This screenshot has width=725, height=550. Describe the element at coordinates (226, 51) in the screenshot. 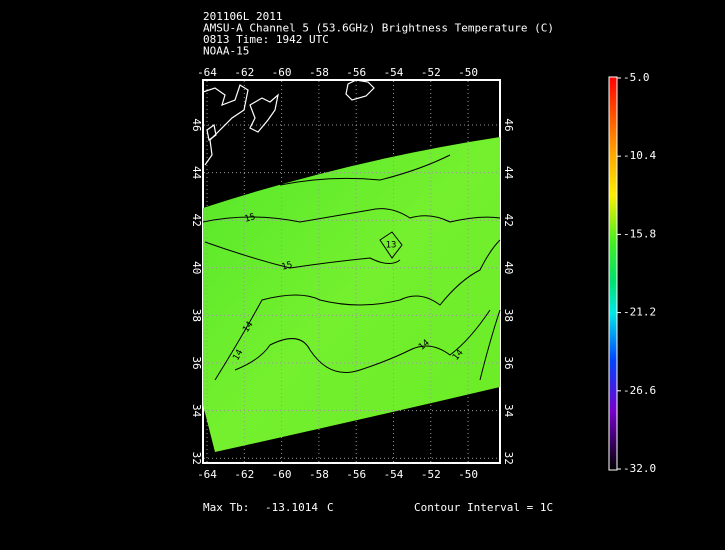

I see `header-line: NOAA-15` at that location.